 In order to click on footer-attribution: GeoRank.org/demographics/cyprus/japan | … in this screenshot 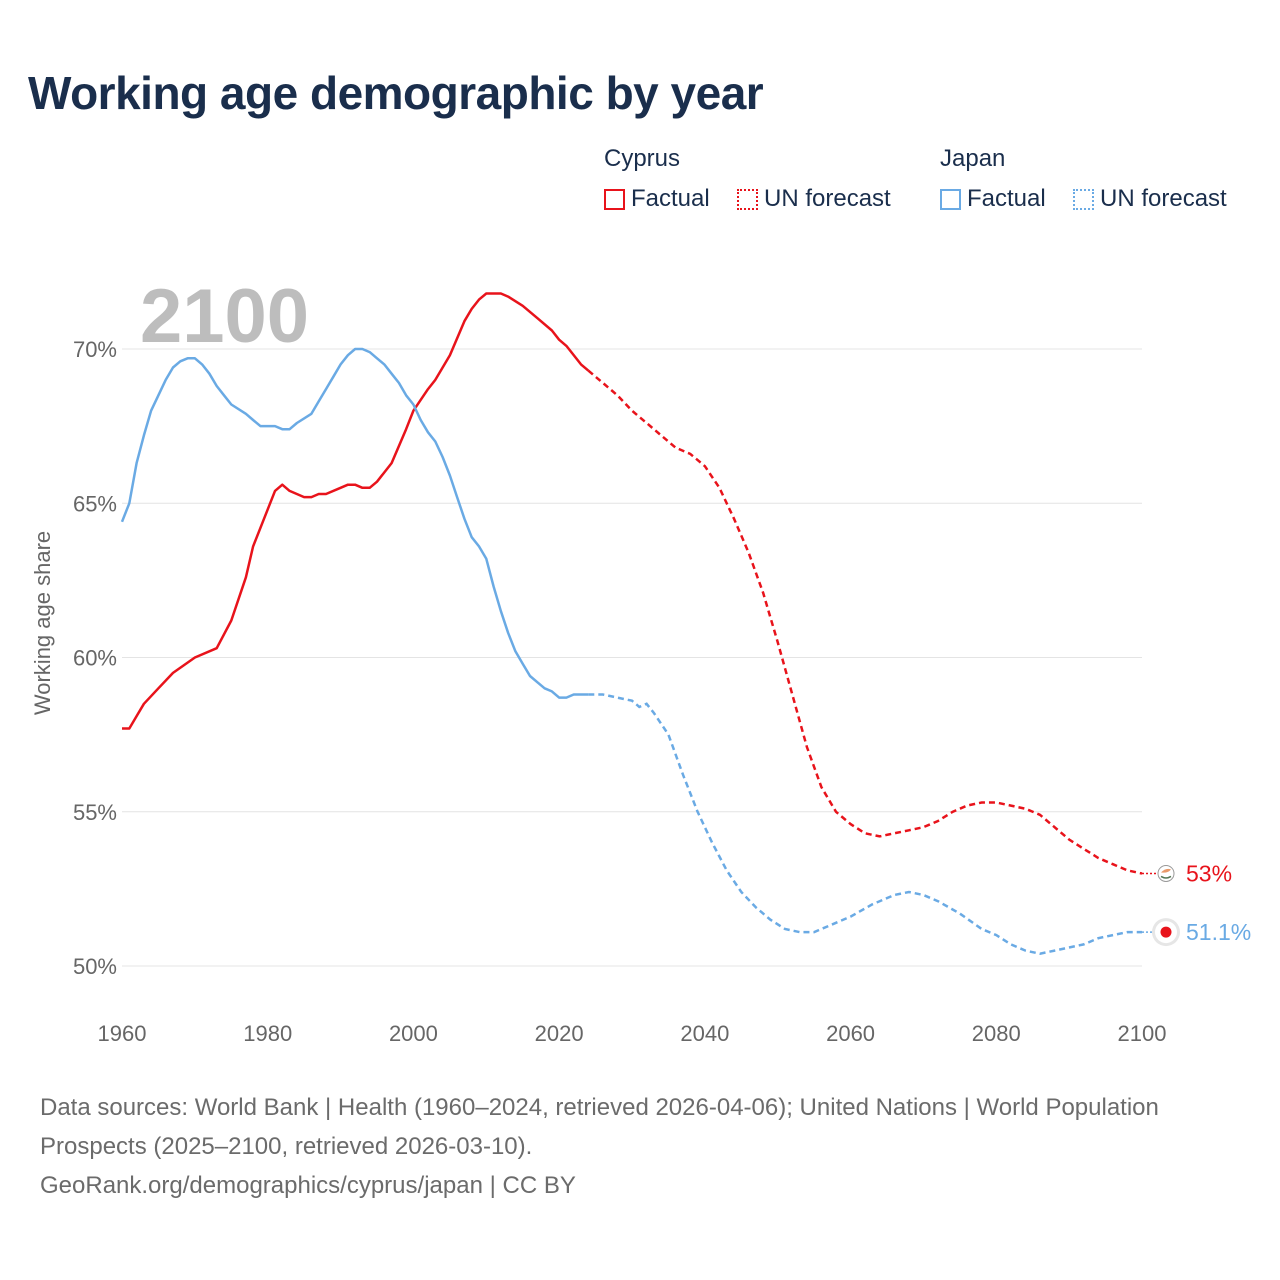, I will do `click(308, 1185)`.